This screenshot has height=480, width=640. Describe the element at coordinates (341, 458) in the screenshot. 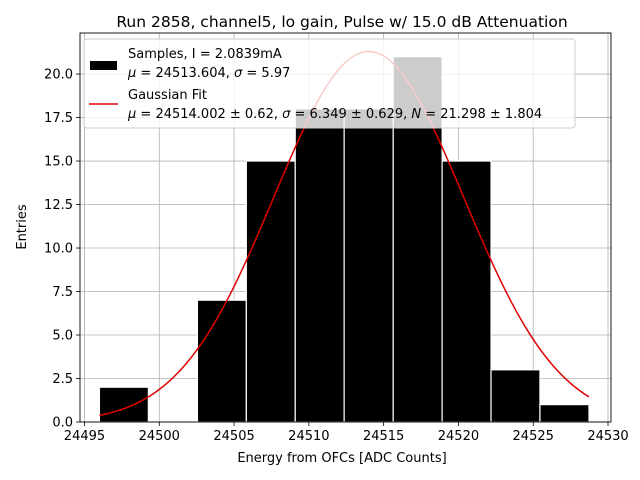

I see `x-axis-label: Energy from OFCs [ADC Counts]` at that location.